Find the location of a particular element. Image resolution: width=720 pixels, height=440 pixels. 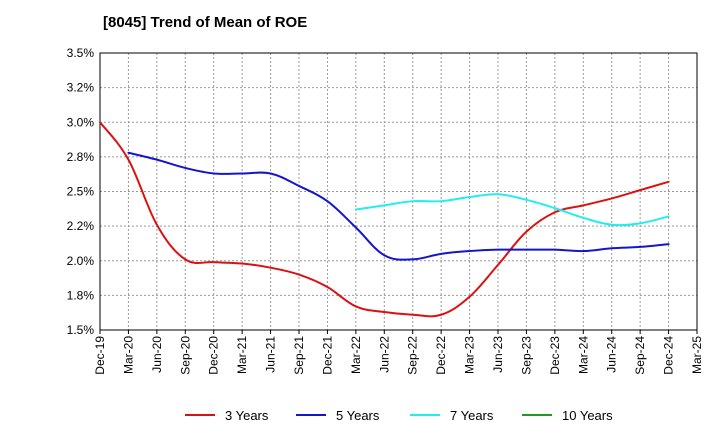

series-line-7-years is located at coordinates (512, 210).